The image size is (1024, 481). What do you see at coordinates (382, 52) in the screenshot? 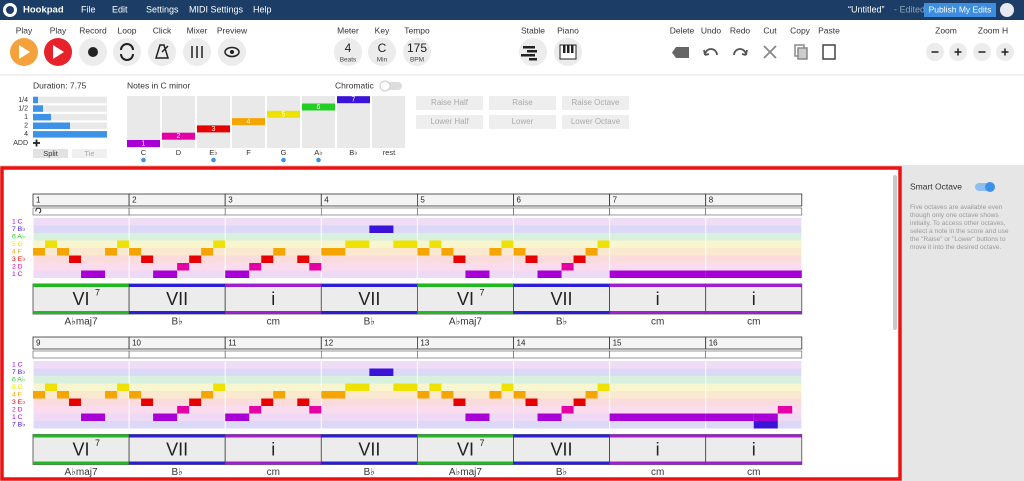
I see `key-button` at bounding box center [382, 52].